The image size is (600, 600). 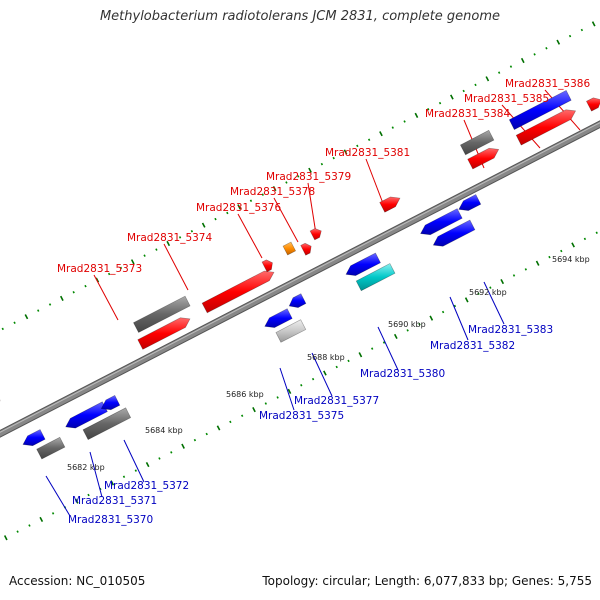 I want to click on gene-label-mrad2831-5381: Mrad2831_5381, so click(x=367, y=153).